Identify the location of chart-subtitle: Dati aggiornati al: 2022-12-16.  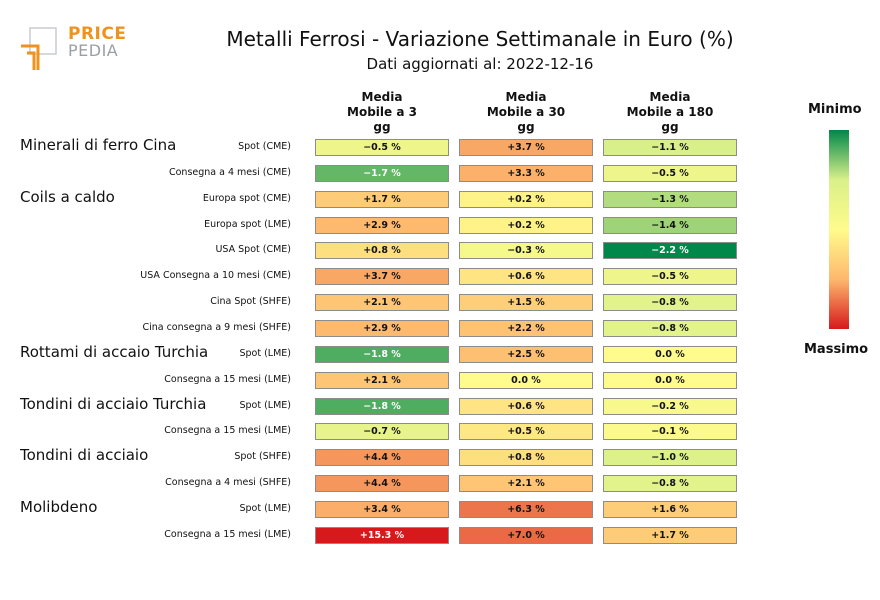
(480, 64).